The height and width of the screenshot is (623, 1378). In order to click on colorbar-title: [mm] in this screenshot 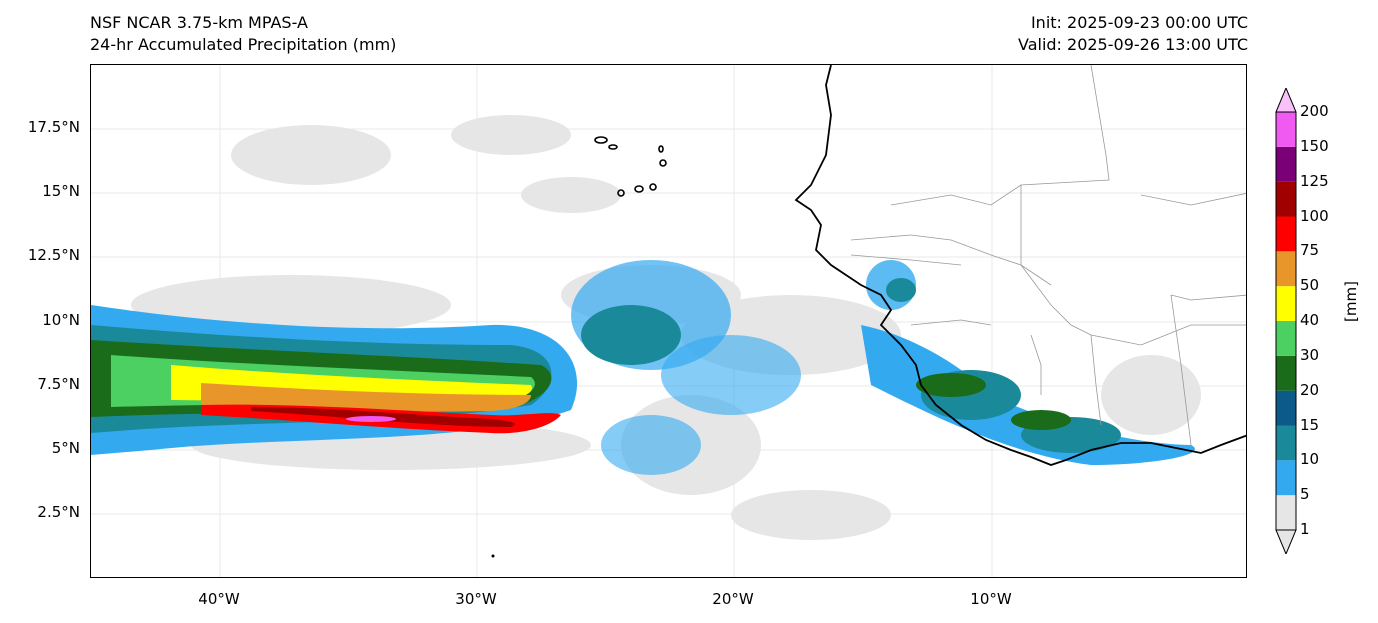, I will do `click(1351, 301)`.